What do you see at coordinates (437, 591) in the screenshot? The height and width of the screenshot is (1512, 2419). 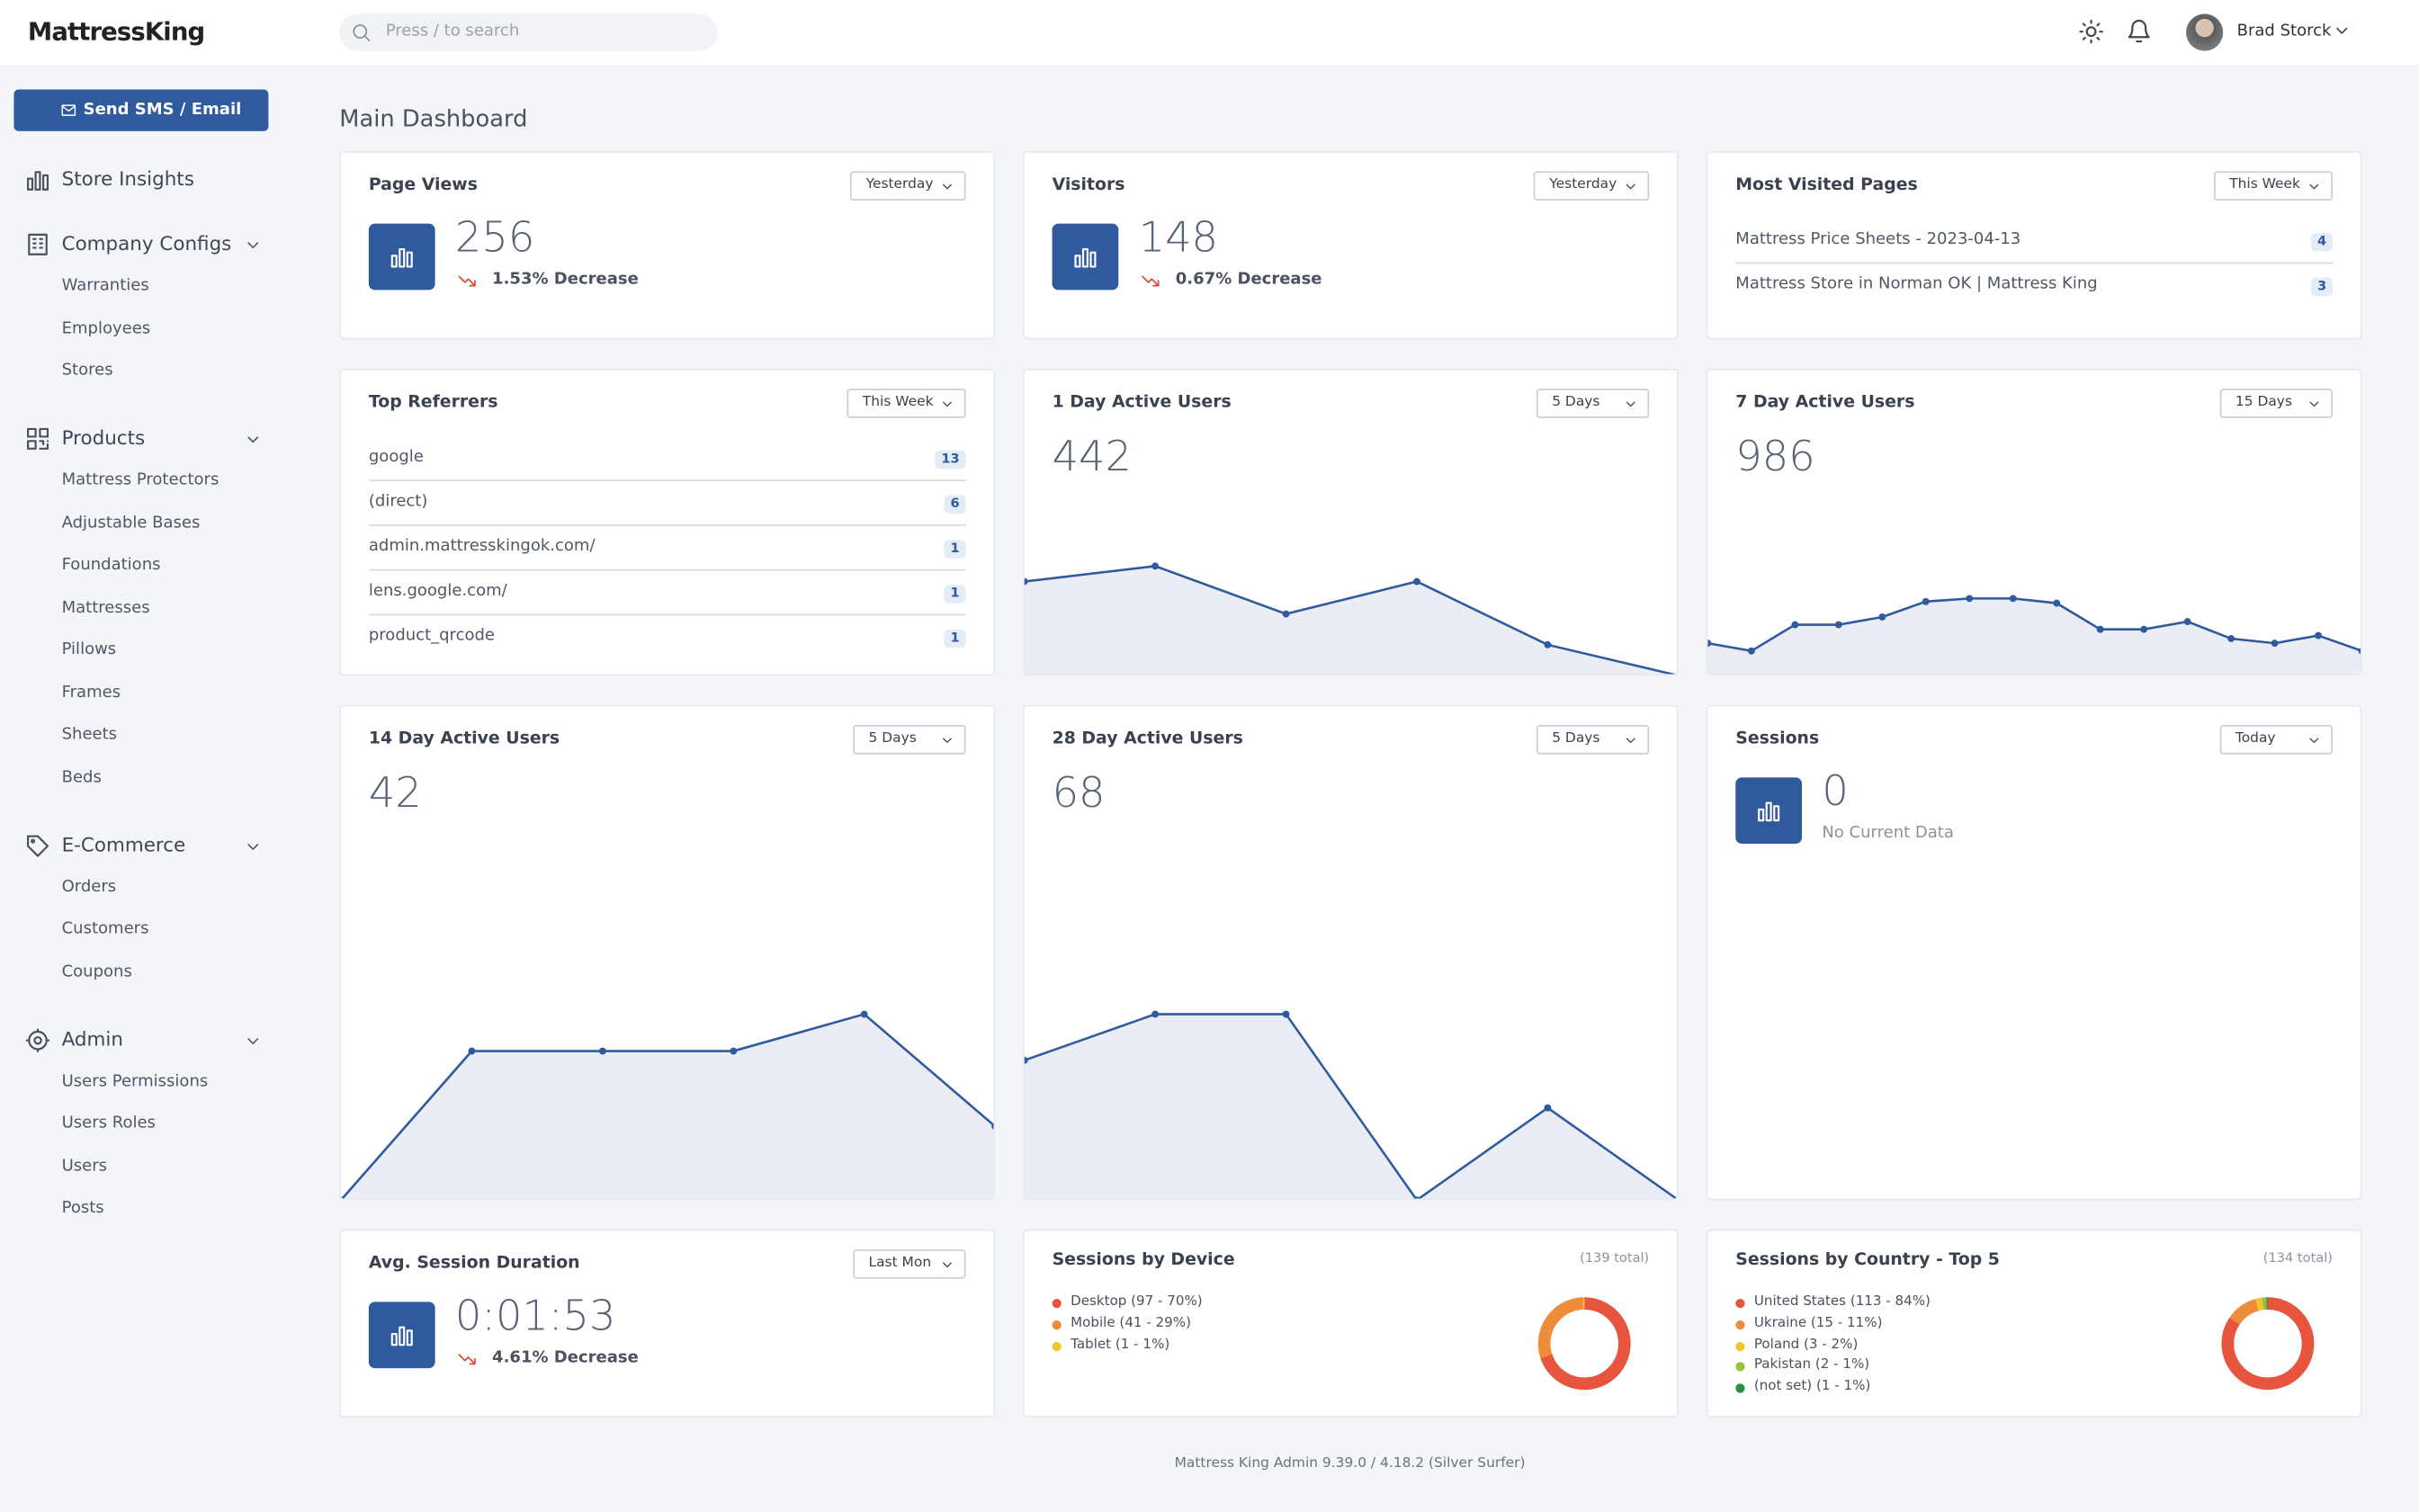 I see `list-label: lens.google.com/` at bounding box center [437, 591].